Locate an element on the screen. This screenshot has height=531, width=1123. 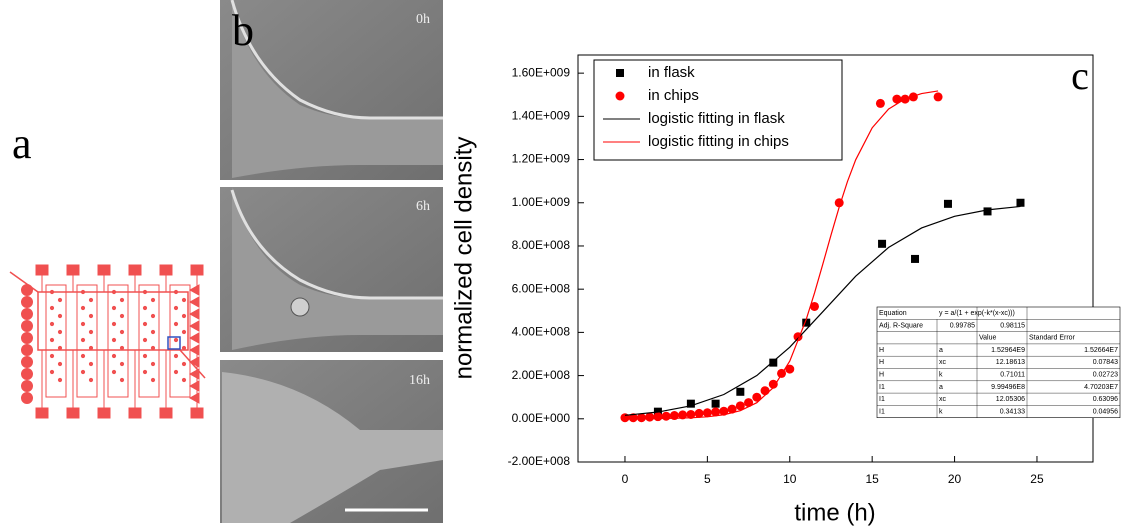
chip-diagram is located at coordinates (107, 341).